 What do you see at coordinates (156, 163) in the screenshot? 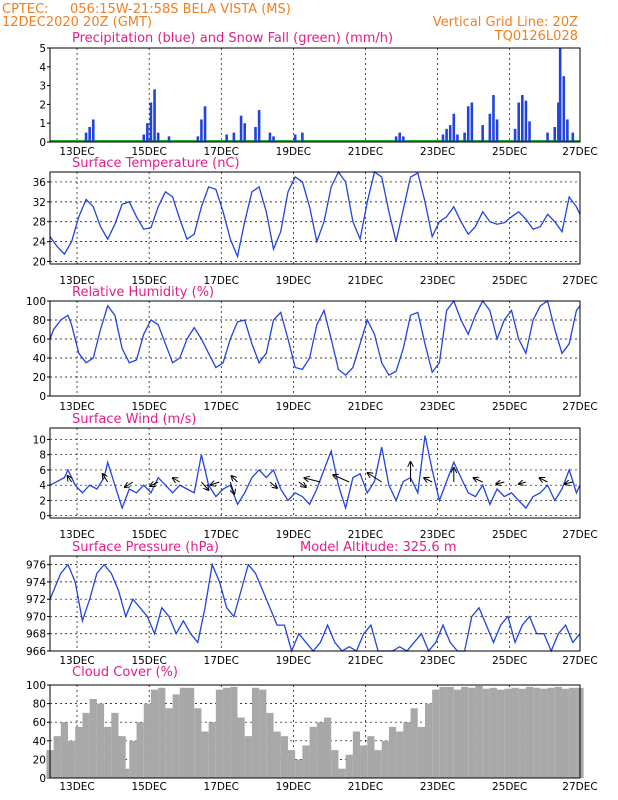
I see `panel-title: Surface Temperature (nC)` at bounding box center [156, 163].